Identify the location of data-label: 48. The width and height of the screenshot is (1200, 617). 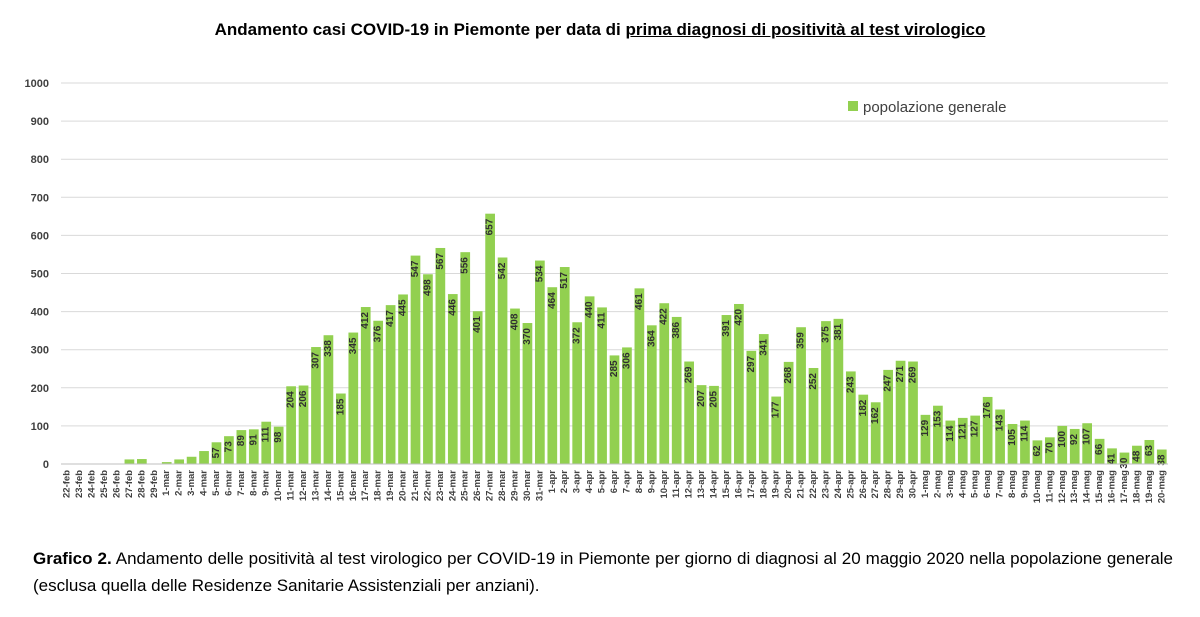
(1136, 456).